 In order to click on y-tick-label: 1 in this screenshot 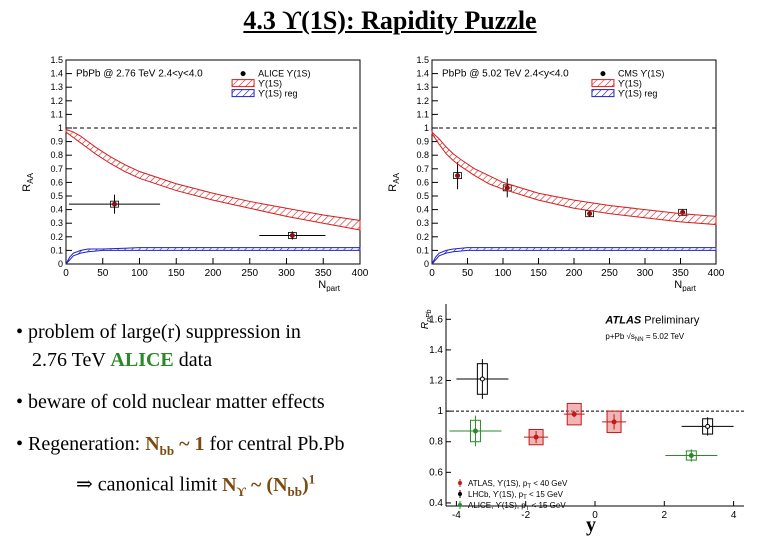, I will do `click(60, 128)`.